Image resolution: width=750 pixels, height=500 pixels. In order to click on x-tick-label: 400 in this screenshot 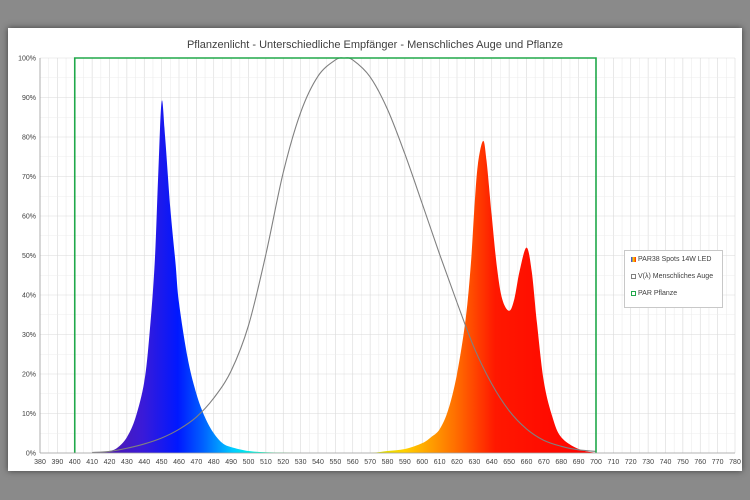, I will do `click(75, 462)`.